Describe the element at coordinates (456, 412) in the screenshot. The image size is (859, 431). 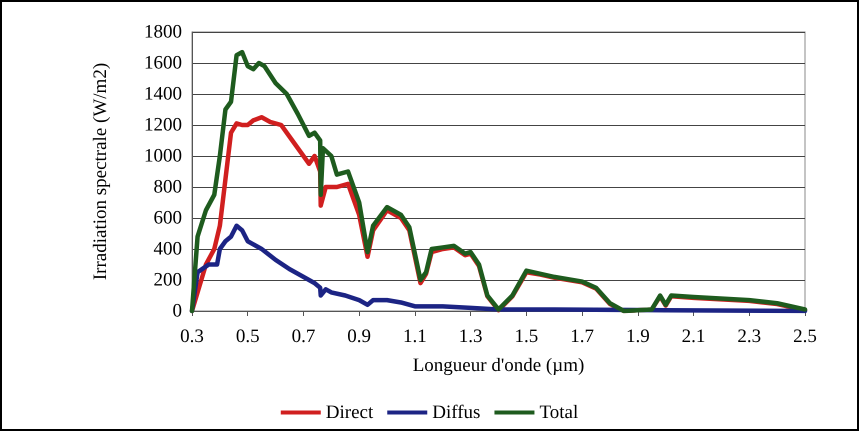
I see `legend-label: Diffus` at that location.